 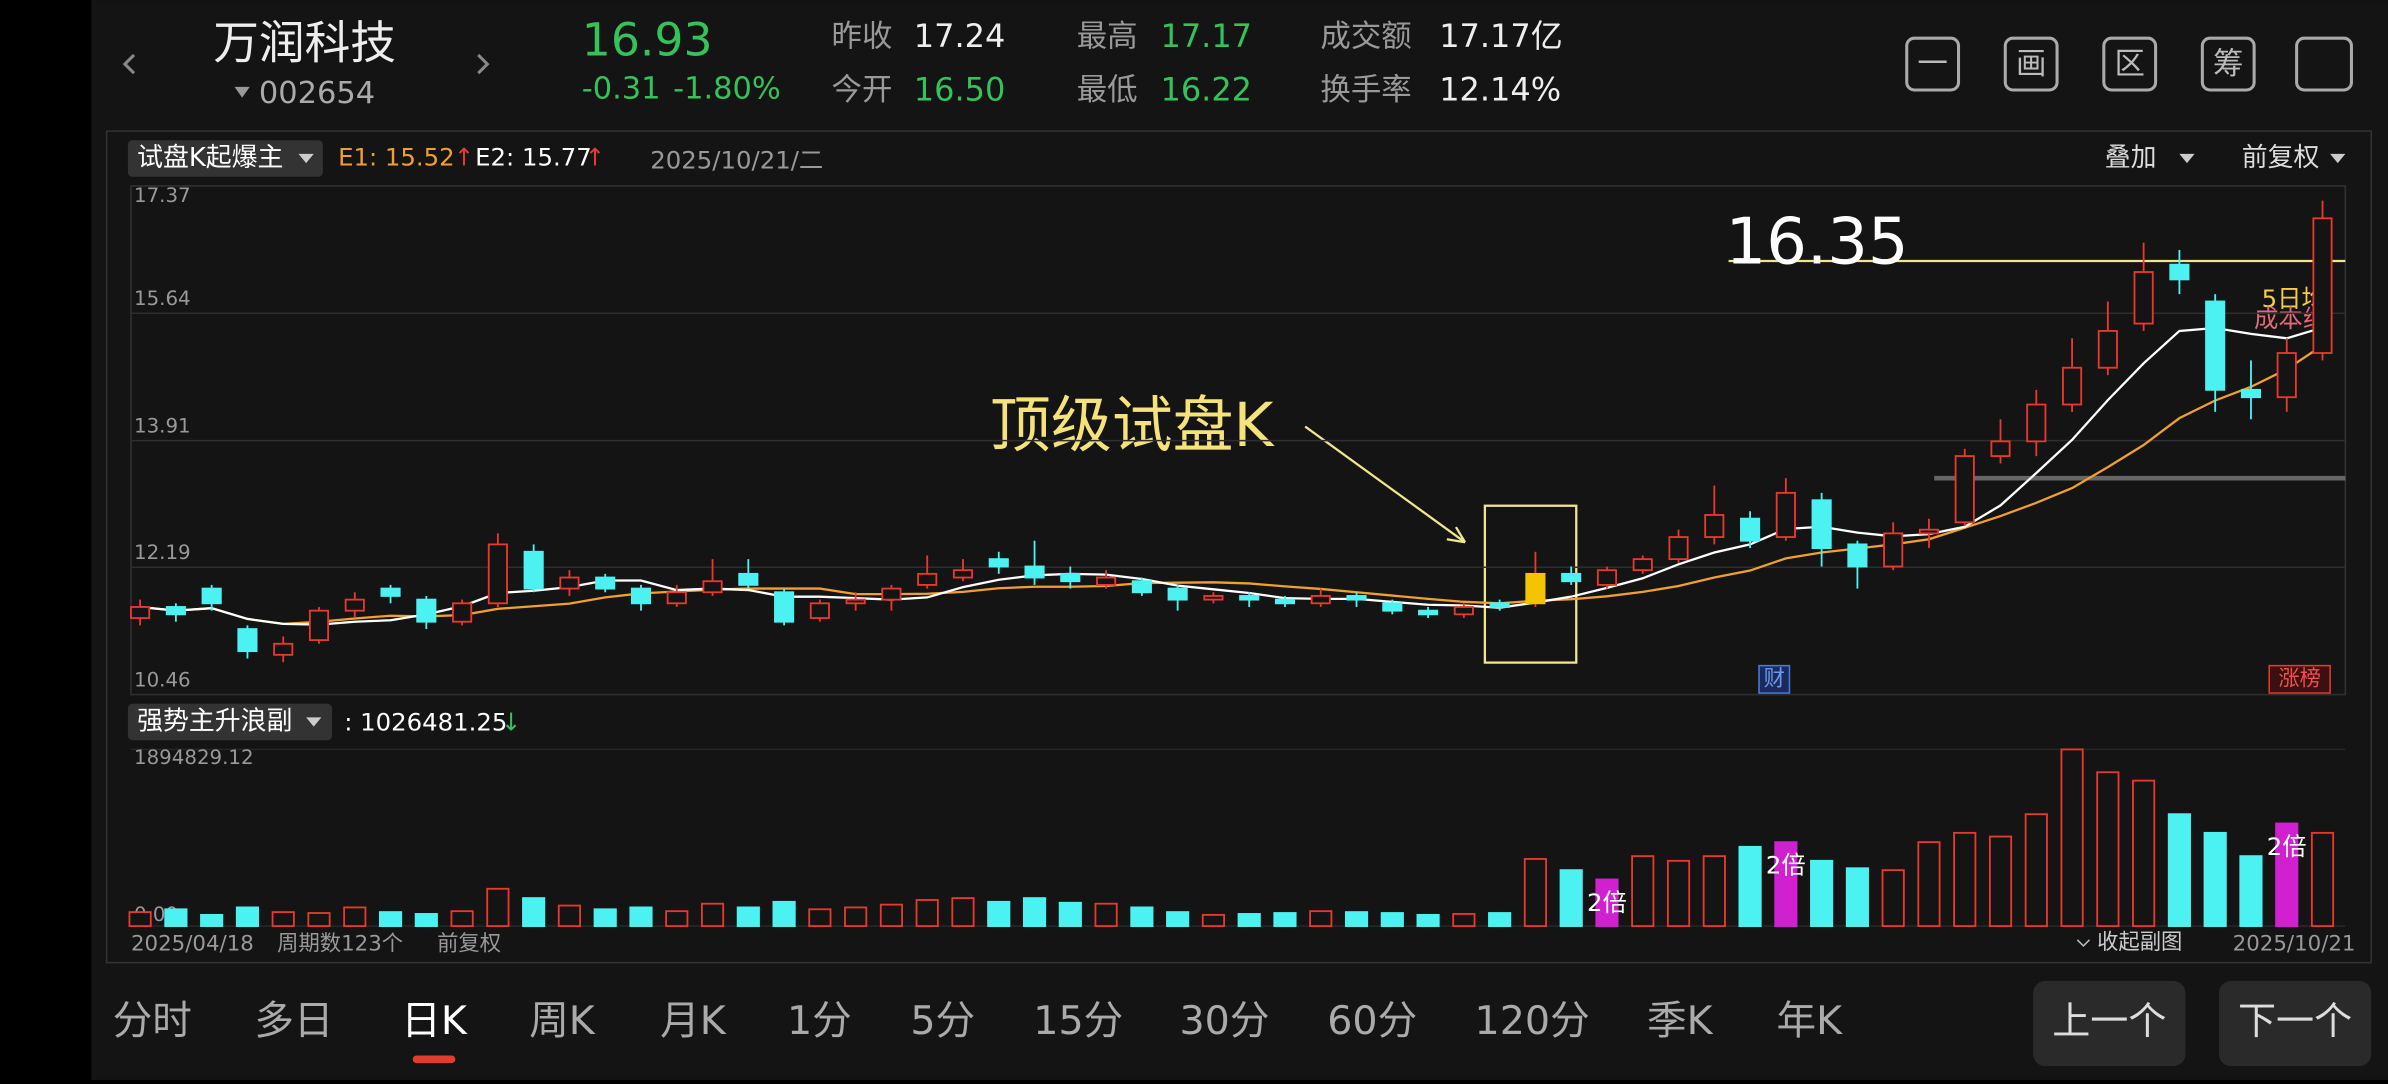 I want to click on tab: 5分, so click(x=942, y=1021).